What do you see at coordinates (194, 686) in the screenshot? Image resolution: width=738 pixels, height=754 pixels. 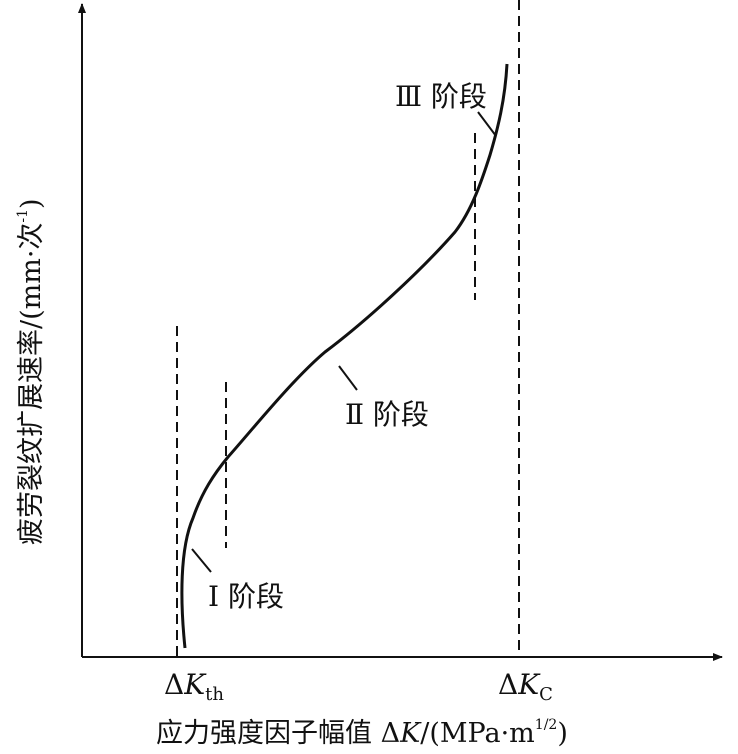 I see `kth-marker-label: ΔKth` at bounding box center [194, 686].